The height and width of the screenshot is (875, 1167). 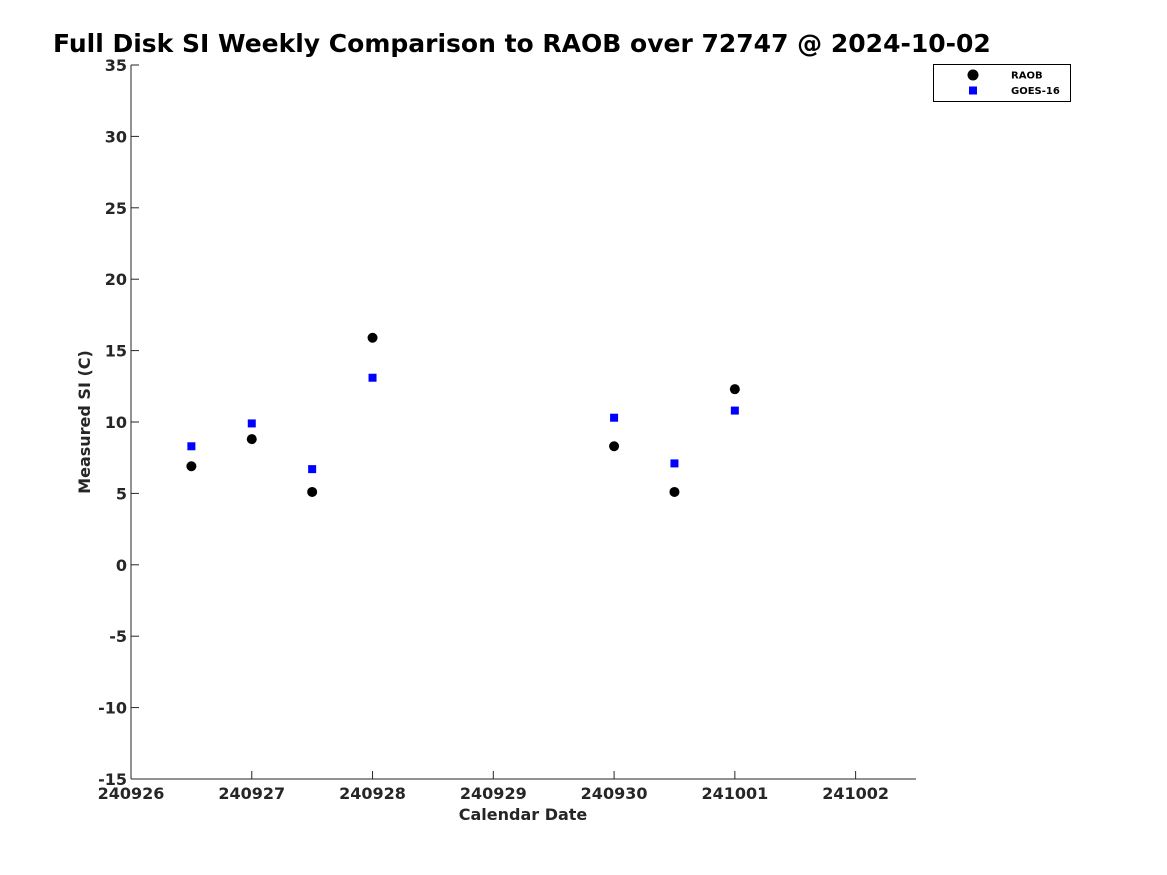 What do you see at coordinates (493, 793) in the screenshot?
I see `x-tick-label: 240929` at bounding box center [493, 793].